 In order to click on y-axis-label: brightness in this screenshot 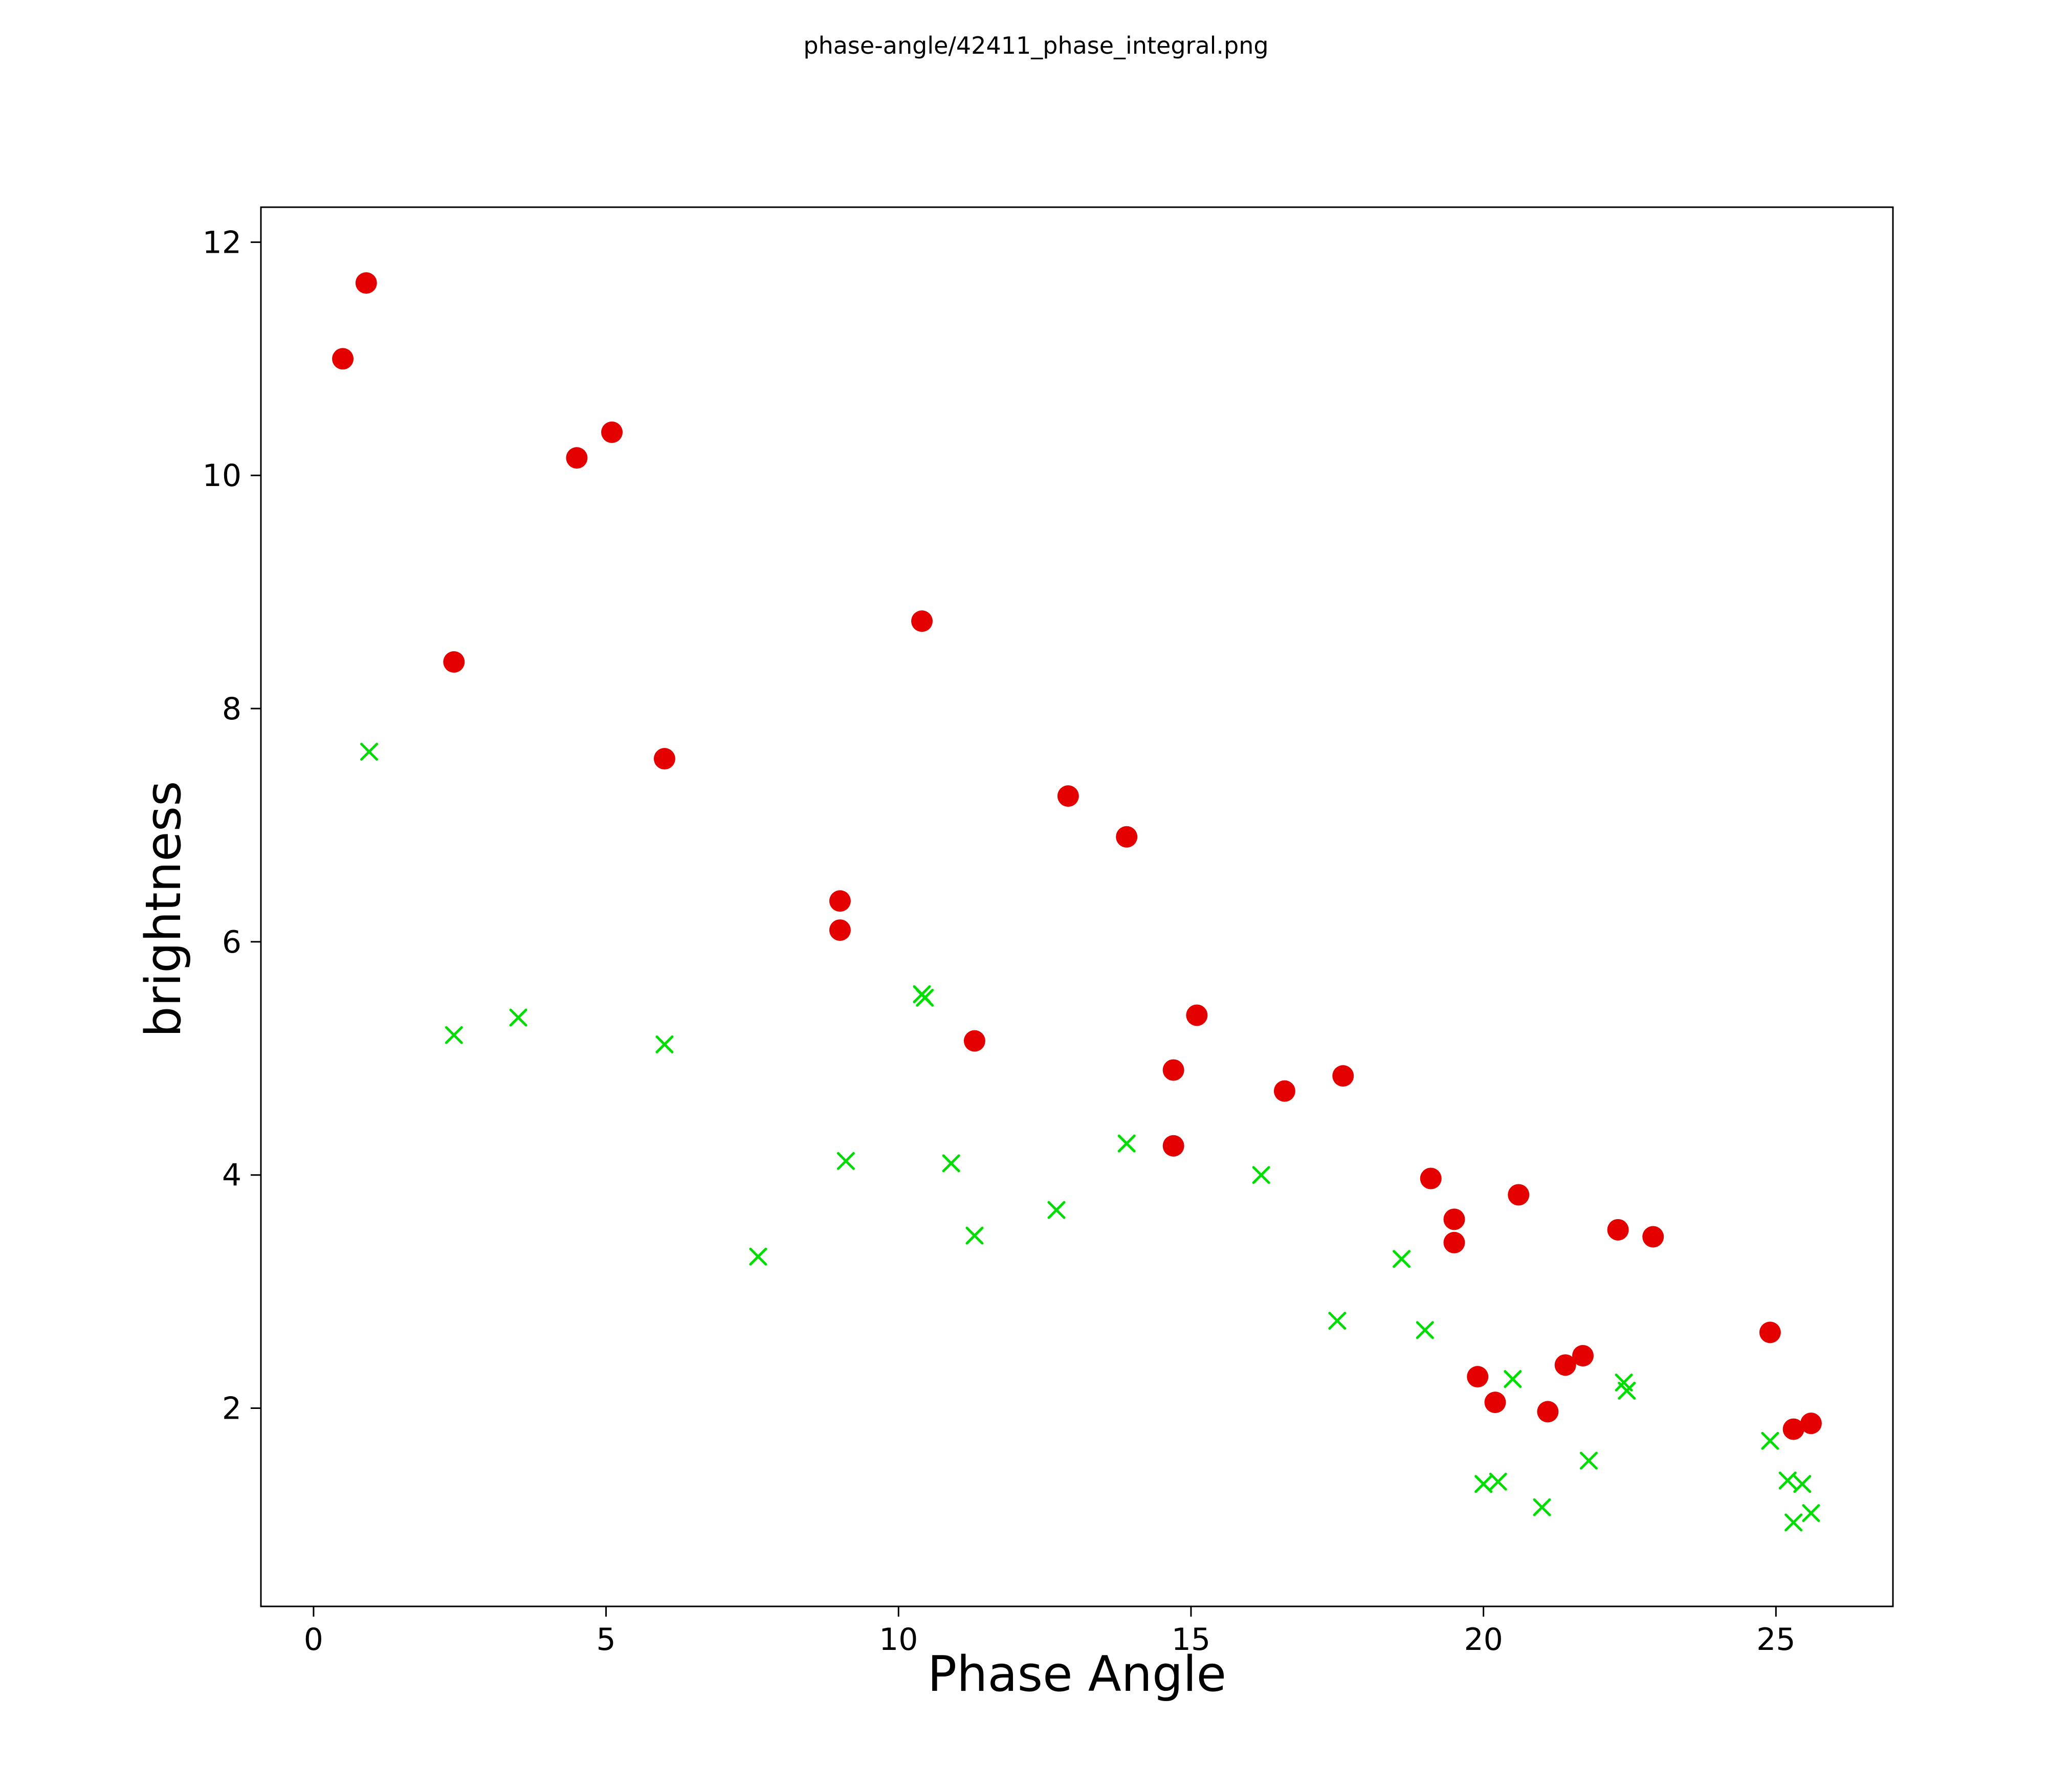, I will do `click(164, 910)`.